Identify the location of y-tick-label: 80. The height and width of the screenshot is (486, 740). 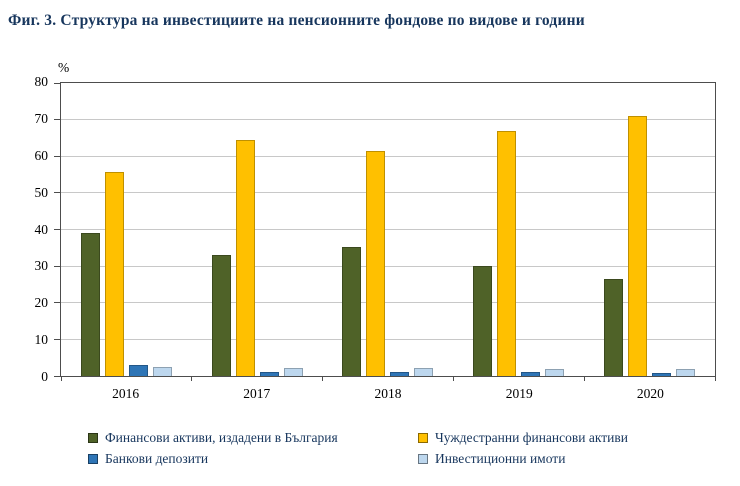
(41, 81).